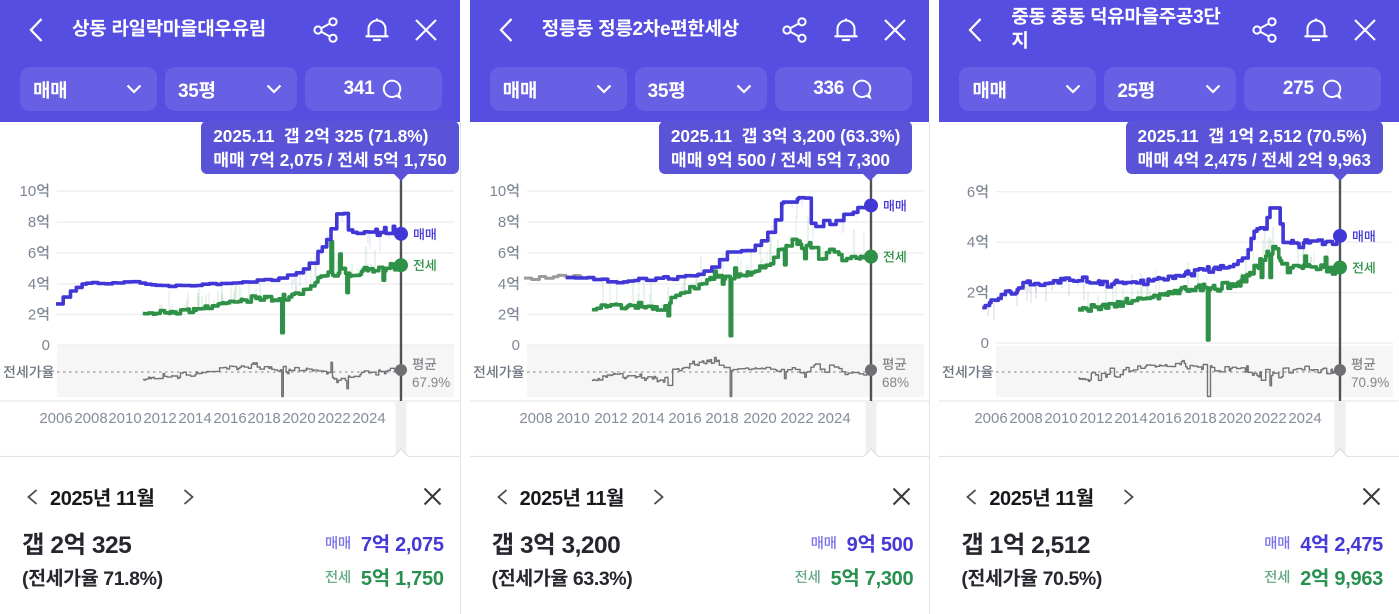  Describe the element at coordinates (895, 382) in the screenshot. I see `svg-text: 68%` at that location.